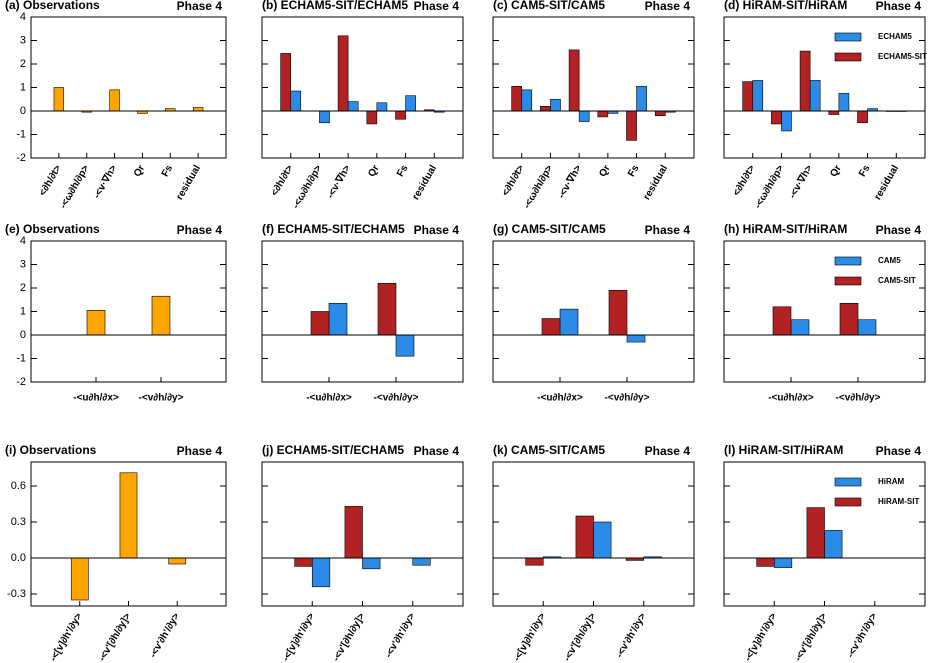 The height and width of the screenshot is (663, 929). I want to click on panel-title: (g) CAM5-SIT/CAM5, so click(549, 229).